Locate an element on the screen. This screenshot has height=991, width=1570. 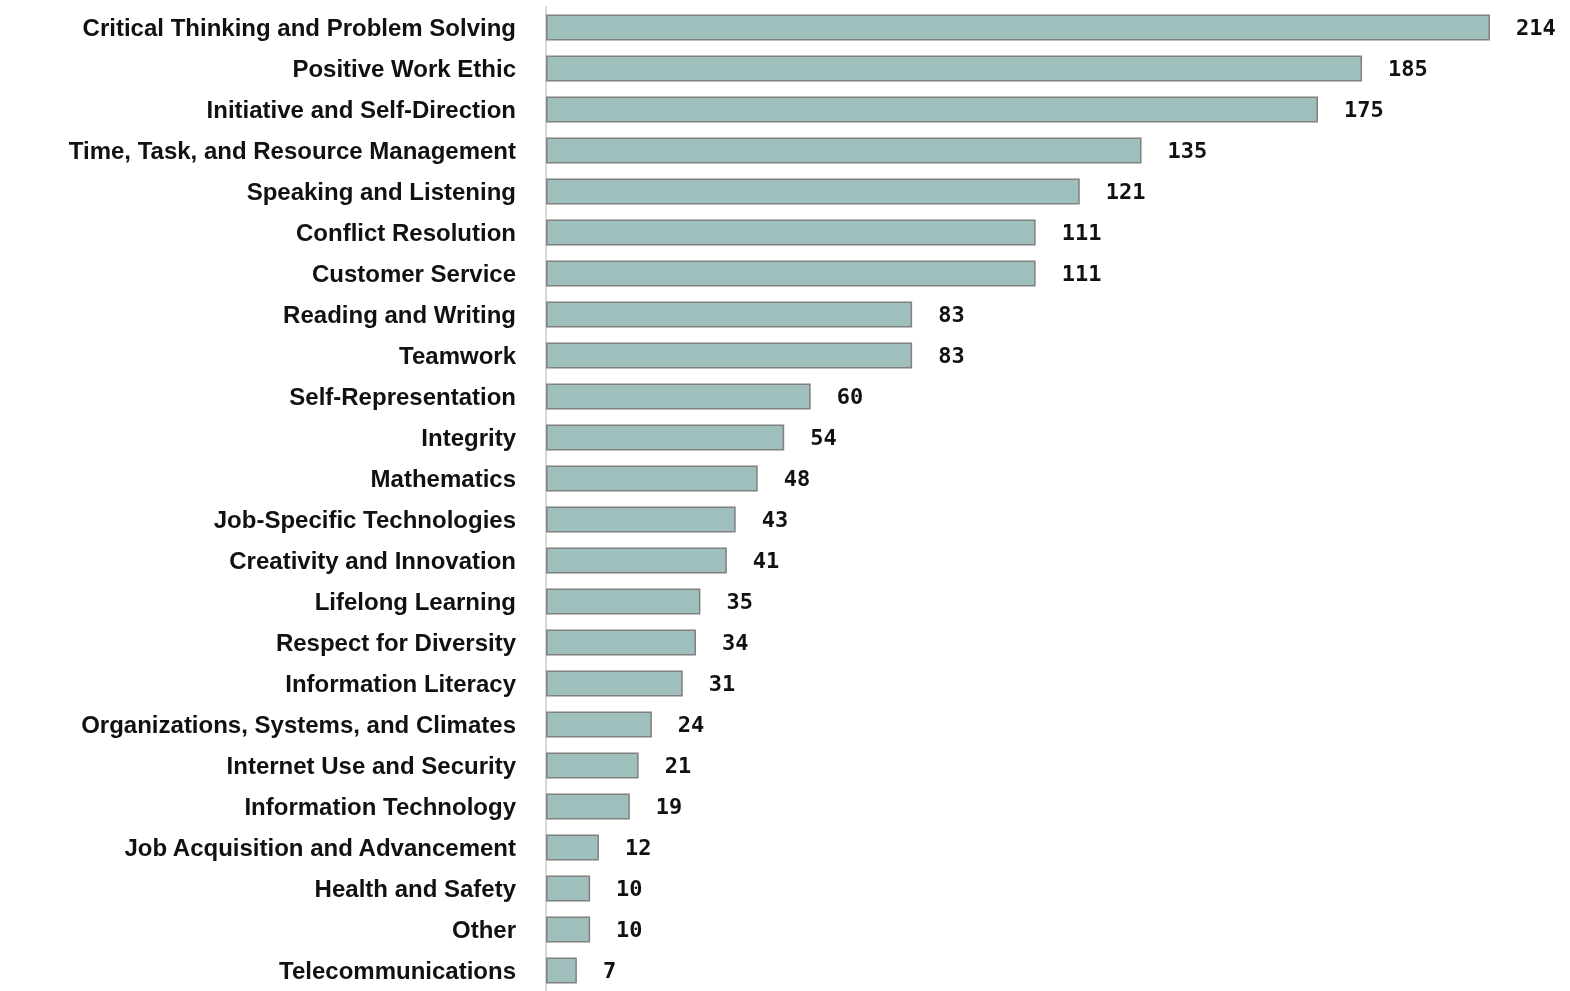
y-tick-label: Conflict Resolution is located at coordinates (406, 232).